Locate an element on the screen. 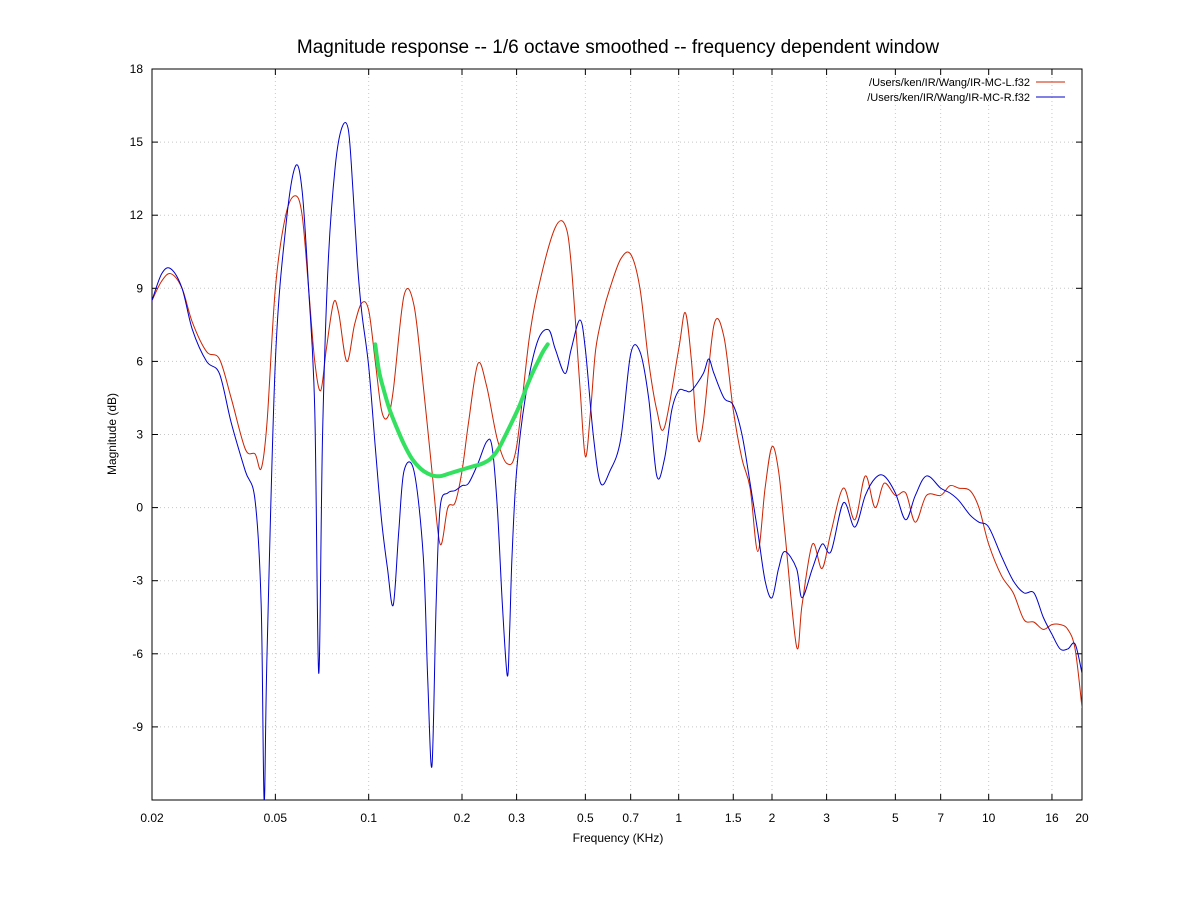 Image resolution: width=1198 pixels, height=898 pixels. x-tick-label-0-2: 0.2 is located at coordinates (462, 818).